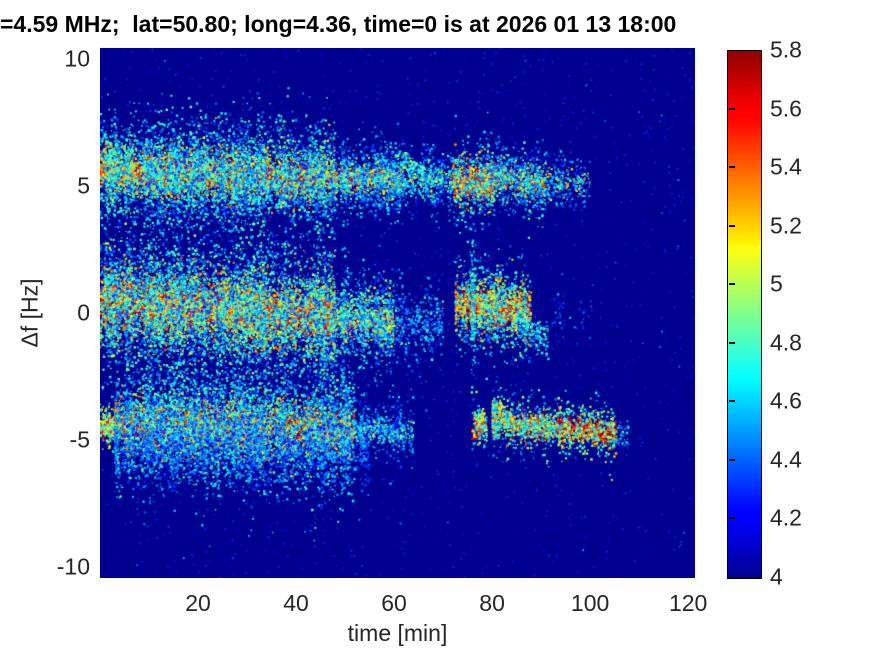 The width and height of the screenshot is (875, 656). I want to click on y-tick-label: 5, so click(83, 185).